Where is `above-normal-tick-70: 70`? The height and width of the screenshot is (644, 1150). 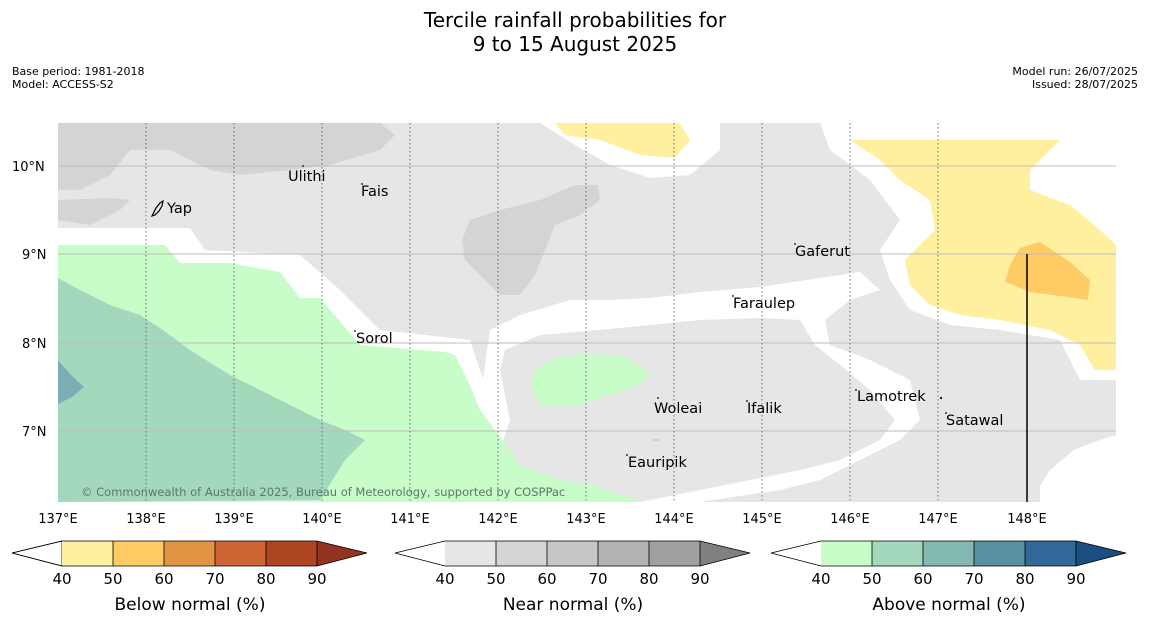 above-normal-tick-70: 70 is located at coordinates (973, 579).